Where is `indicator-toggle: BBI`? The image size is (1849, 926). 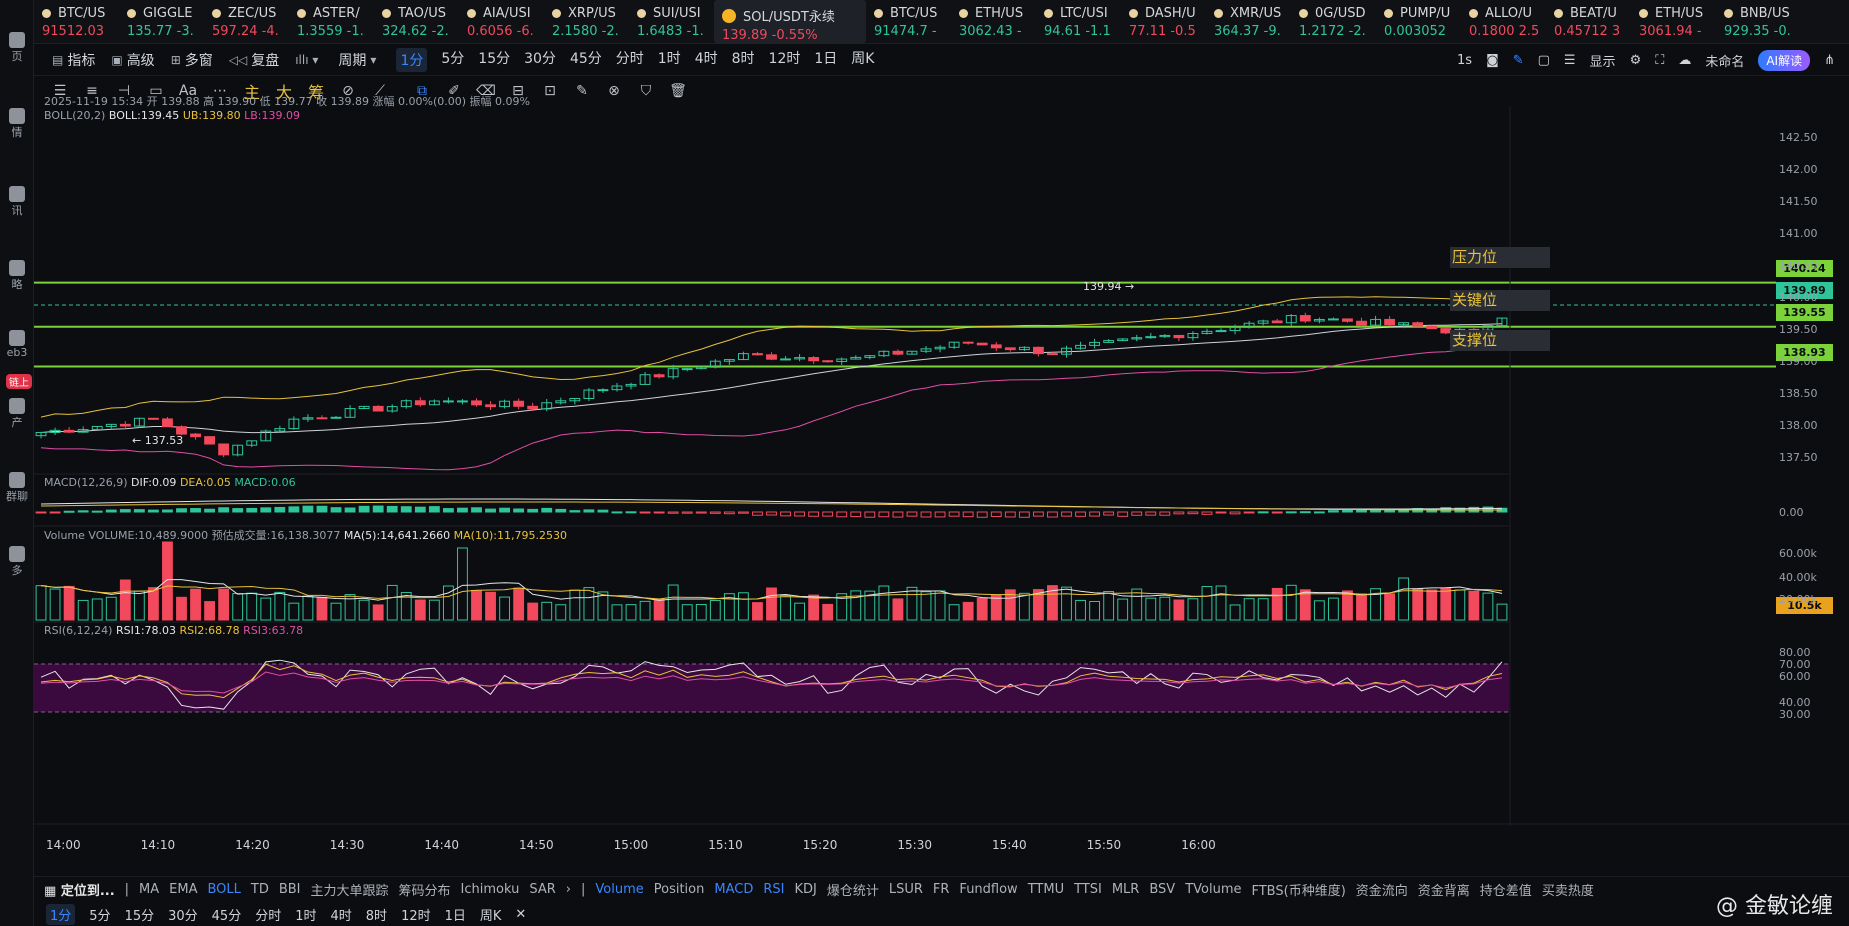 indicator-toggle: BBI is located at coordinates (289, 889).